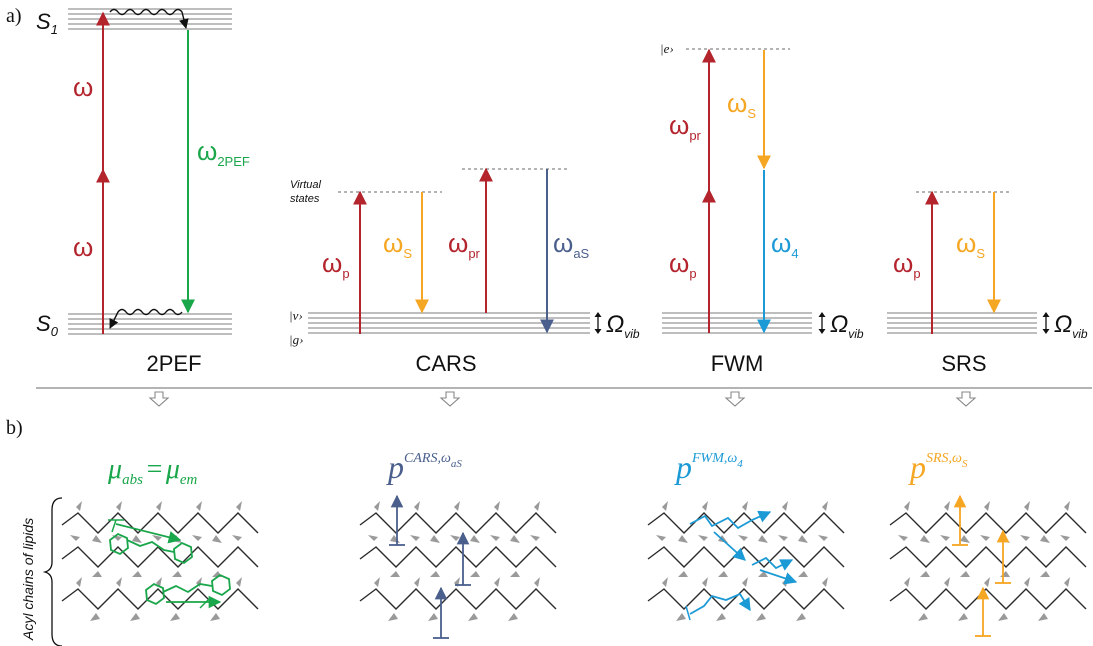  Describe the element at coordinates (83, 87) in the screenshot. I see `omega-label-upper: ω` at that location.